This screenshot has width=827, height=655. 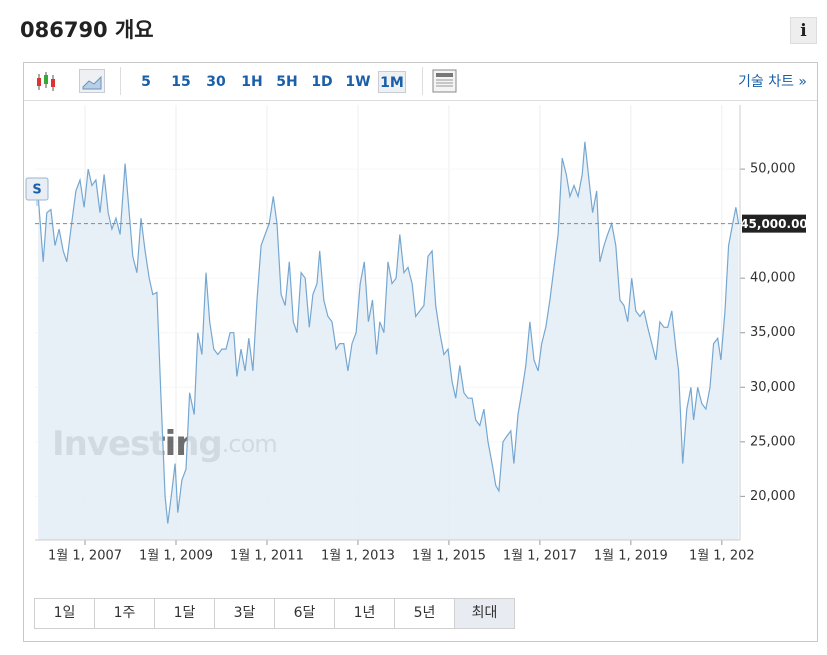 What do you see at coordinates (216, 82) in the screenshot?
I see `interval-button: 30` at bounding box center [216, 82].